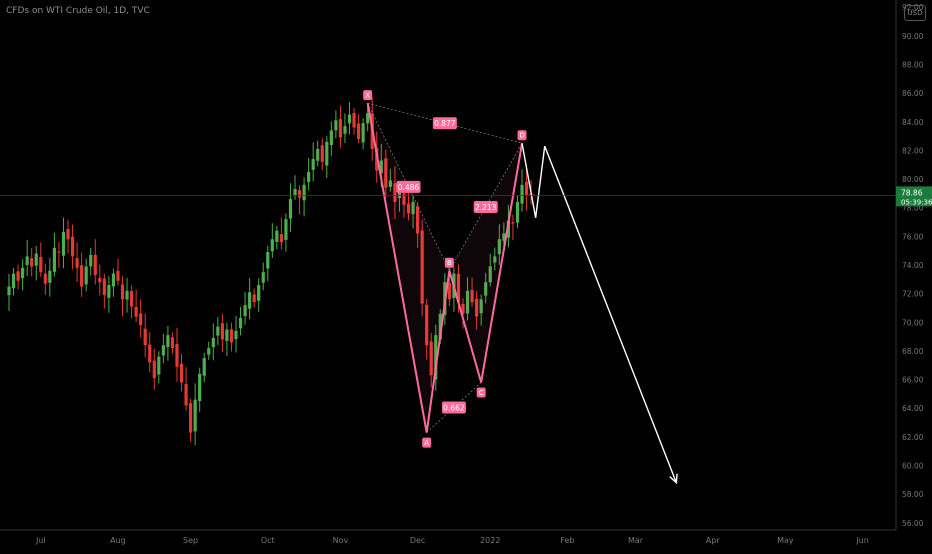 This screenshot has height=554, width=932. I want to click on x-tick-label: Feb, so click(567, 540).